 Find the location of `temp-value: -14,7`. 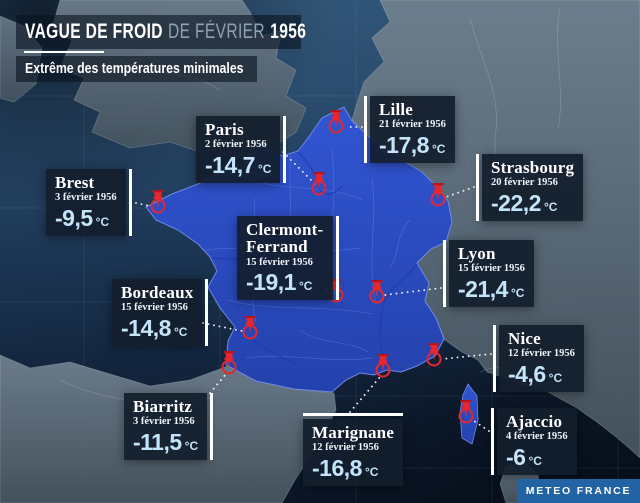

temp-value: -14,7 is located at coordinates (230, 164).